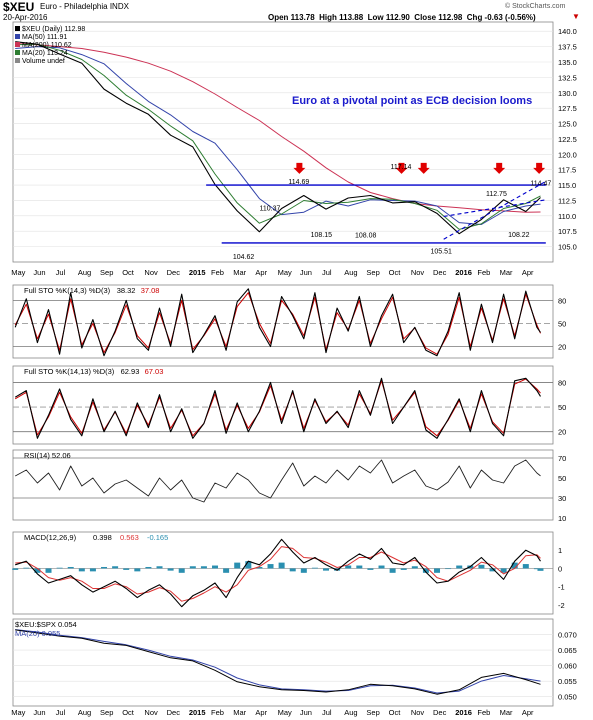  Describe the element at coordinates (562, 323) in the screenshot. I see `sto-fast-tick-label: 50` at that location.